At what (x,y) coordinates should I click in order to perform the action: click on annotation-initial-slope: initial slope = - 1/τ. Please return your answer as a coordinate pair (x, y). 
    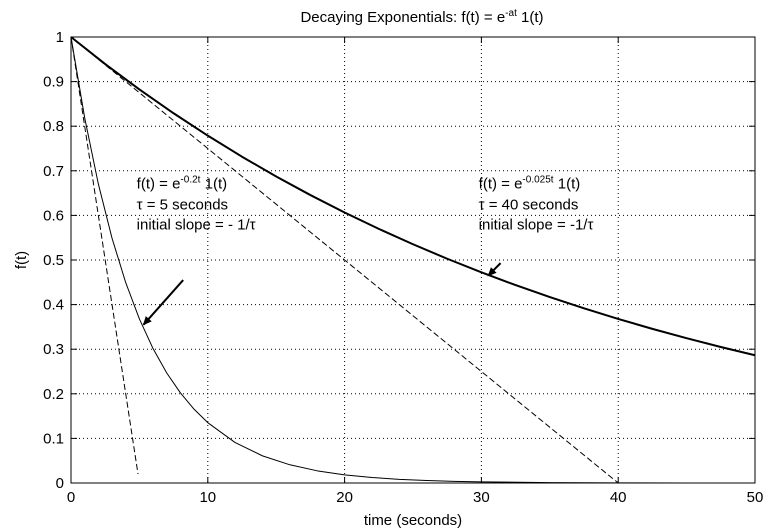
    Looking at the image, I should click on (196, 225).